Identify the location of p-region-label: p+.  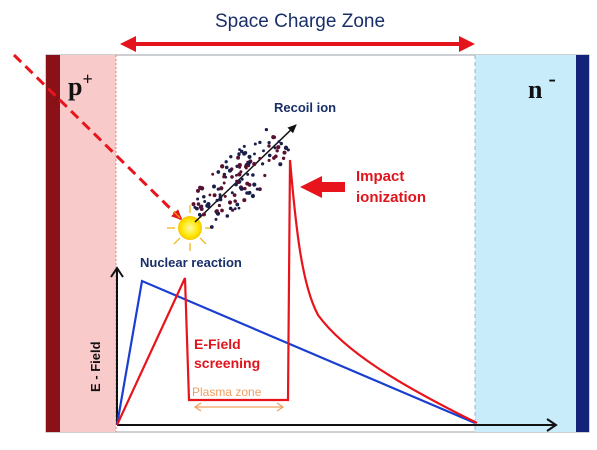
(80, 85).